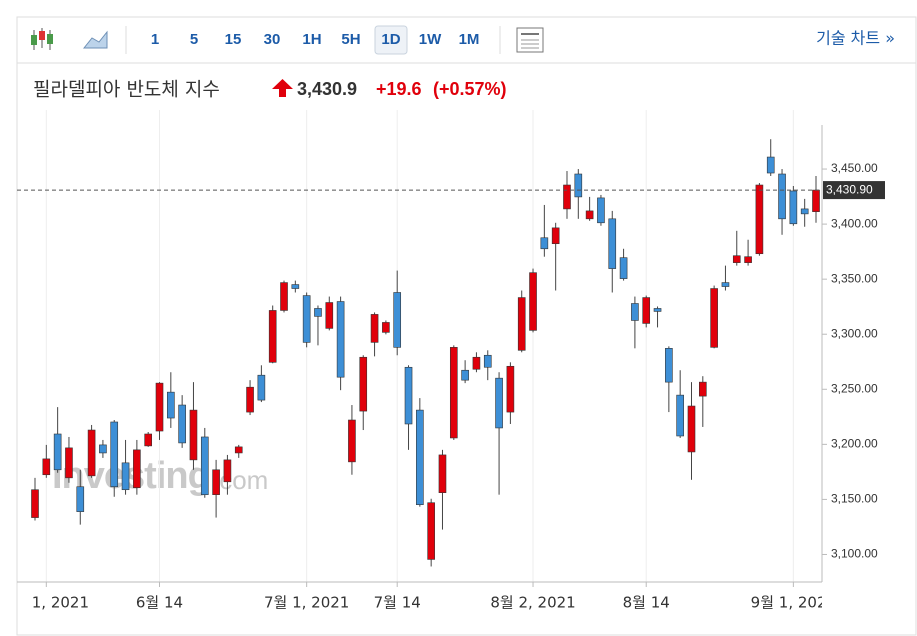 The height and width of the screenshot is (636, 917). What do you see at coordinates (855, 38) in the screenshot?
I see `tech-chart-link: 기술 차트 »` at bounding box center [855, 38].